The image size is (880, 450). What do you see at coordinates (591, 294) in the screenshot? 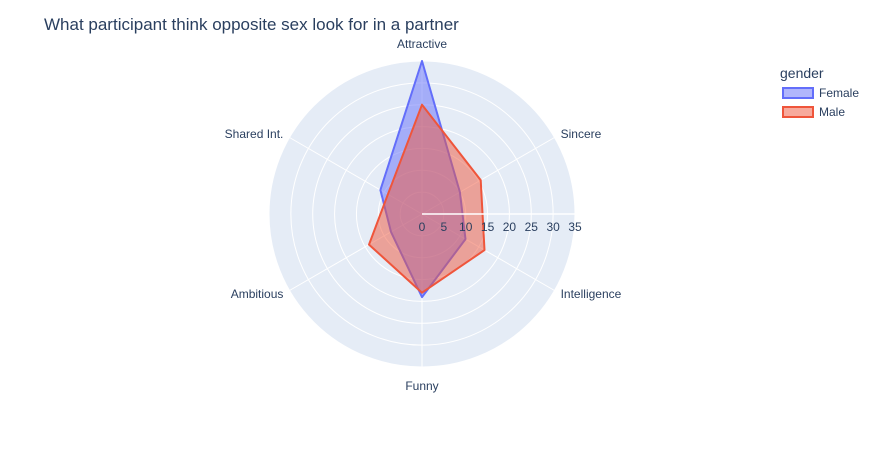
I see `category-label: Intelligence` at bounding box center [591, 294].